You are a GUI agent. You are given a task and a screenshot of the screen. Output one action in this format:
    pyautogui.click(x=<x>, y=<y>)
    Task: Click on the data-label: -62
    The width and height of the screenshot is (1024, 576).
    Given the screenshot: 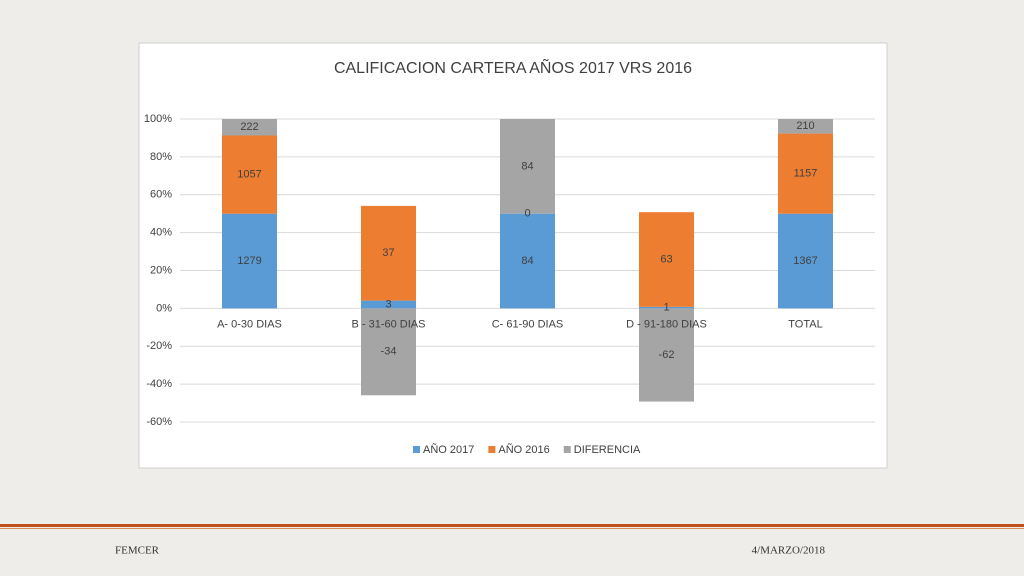 What is the action you would take?
    pyautogui.click(x=667, y=355)
    